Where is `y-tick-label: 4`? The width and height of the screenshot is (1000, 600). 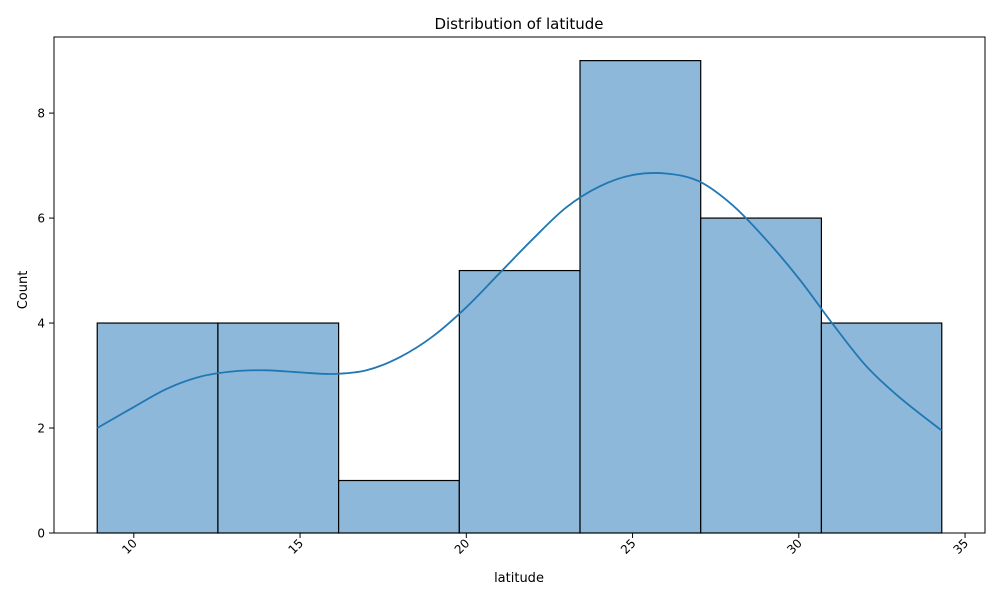
y-tick-label: 4 is located at coordinates (41, 324).